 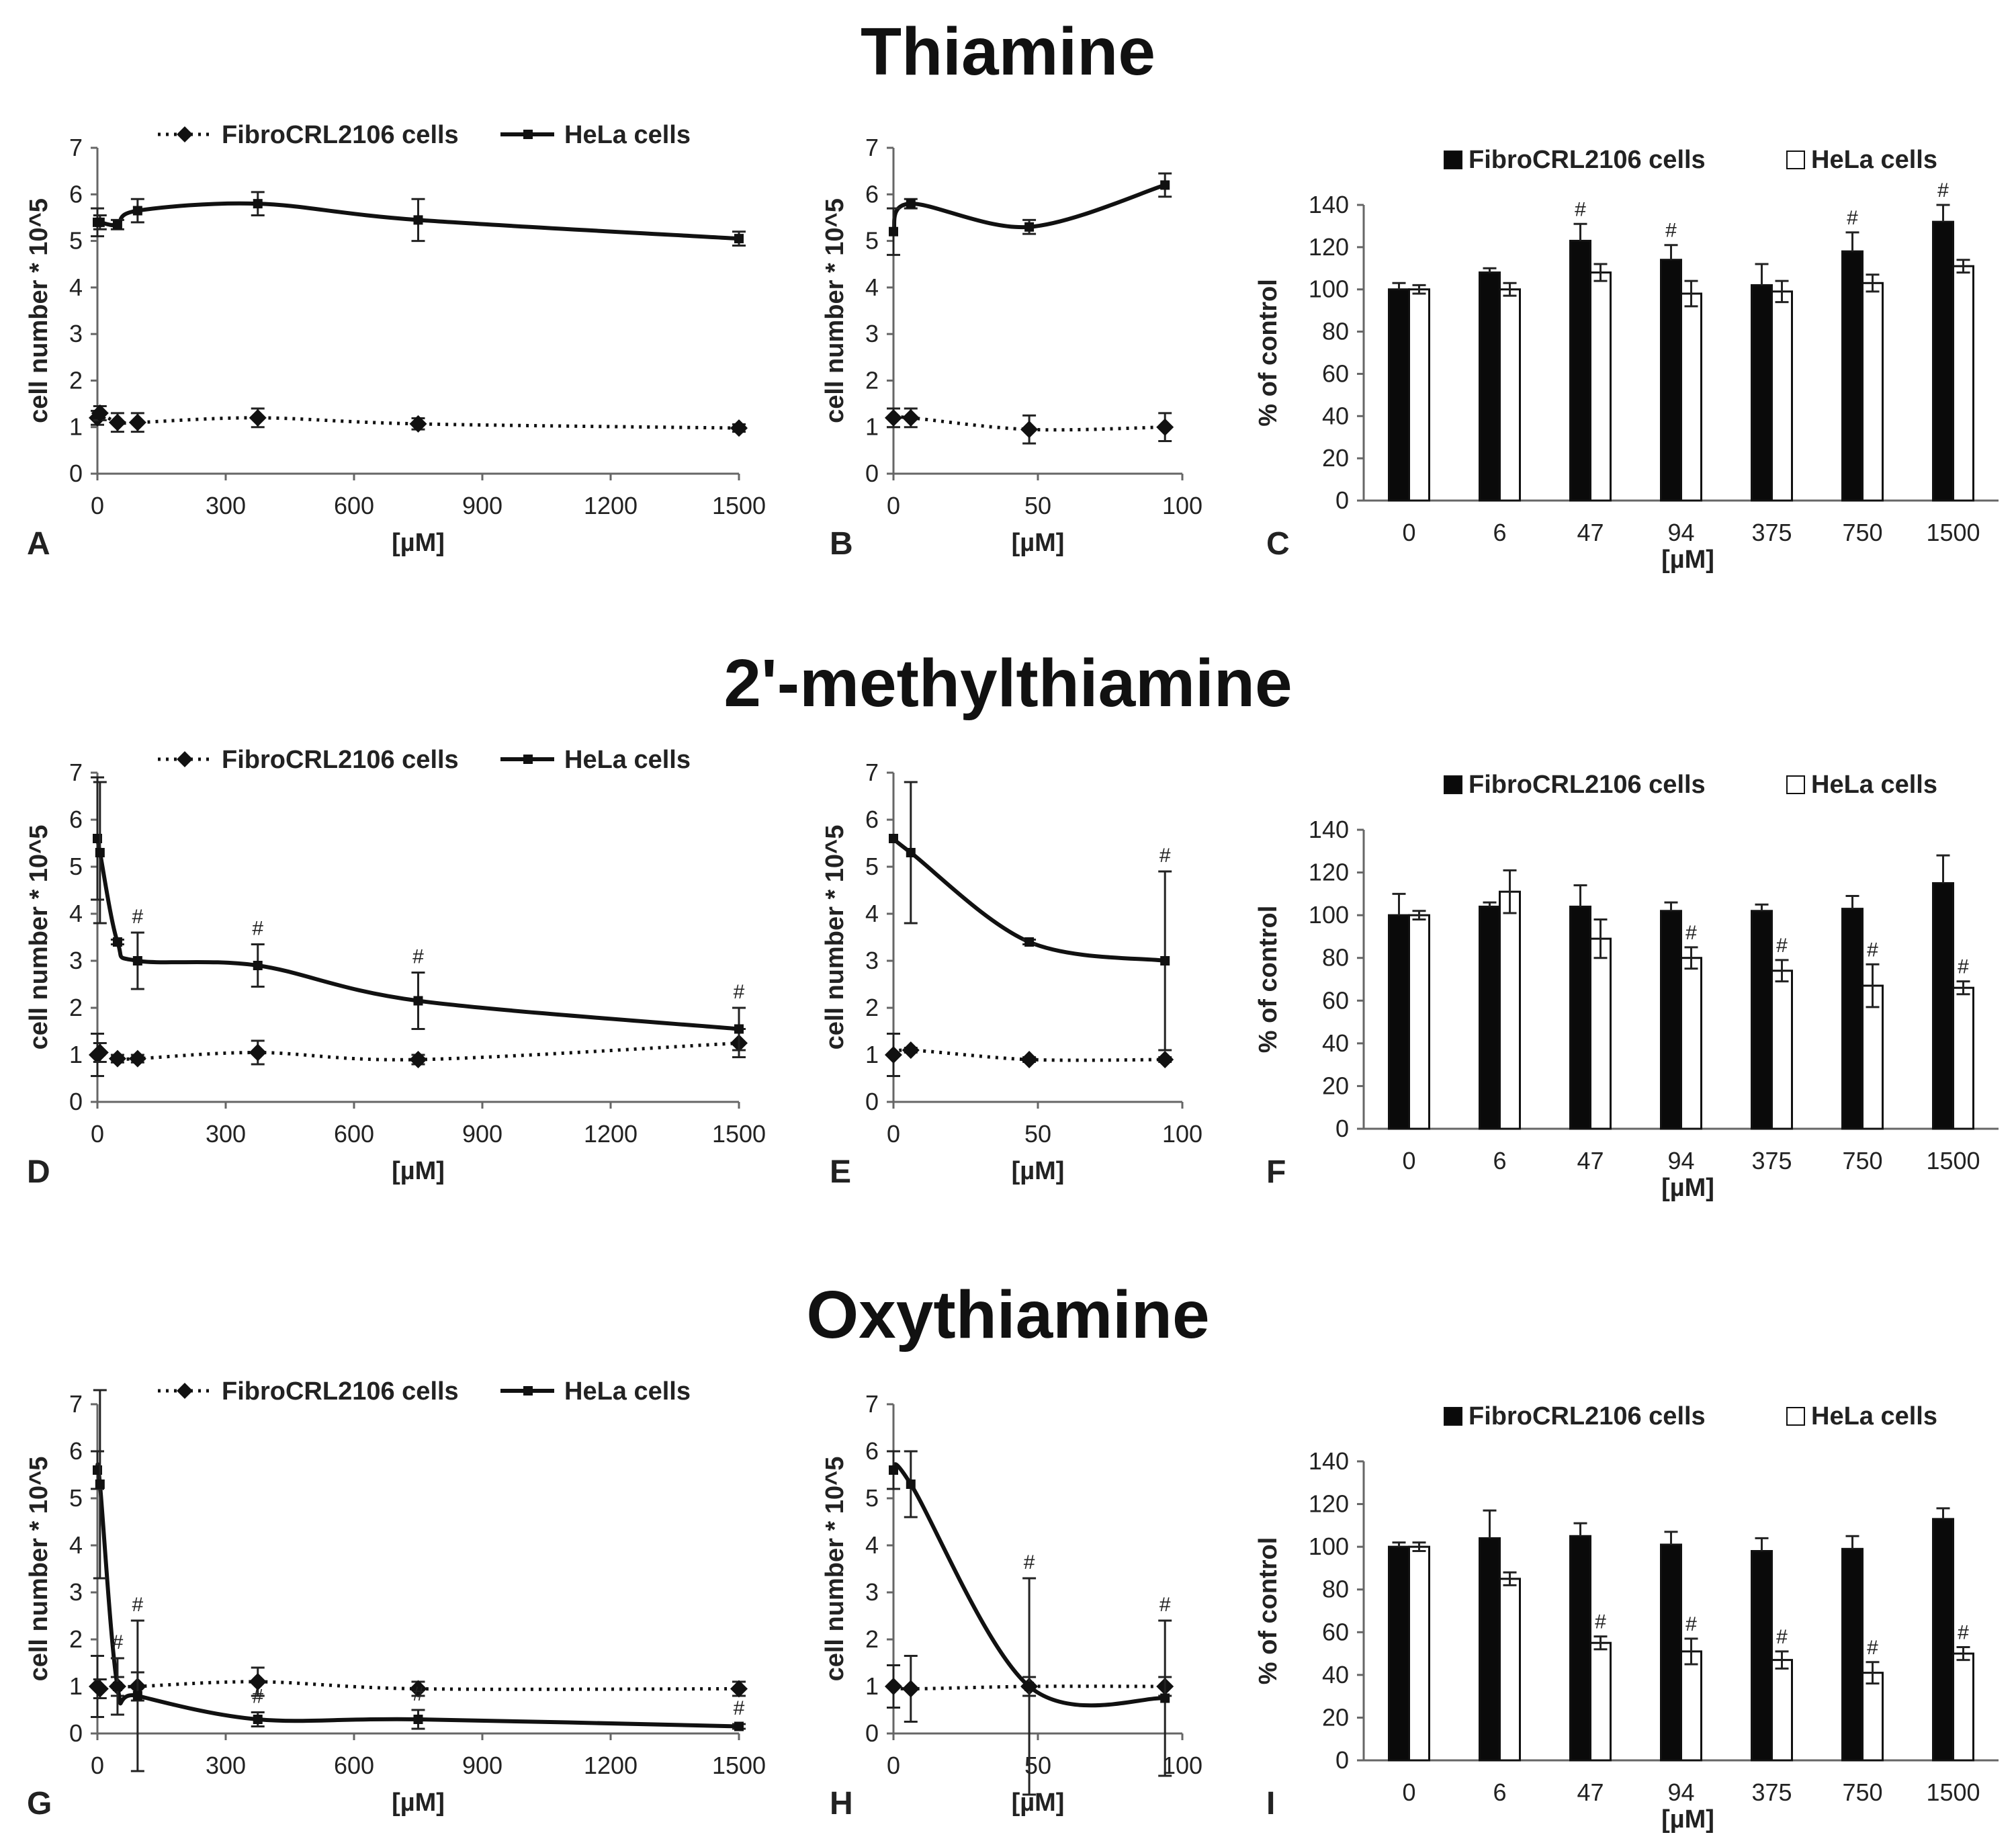 What do you see at coordinates (38, 1172) in the screenshot?
I see `panel-letter: D` at bounding box center [38, 1172].